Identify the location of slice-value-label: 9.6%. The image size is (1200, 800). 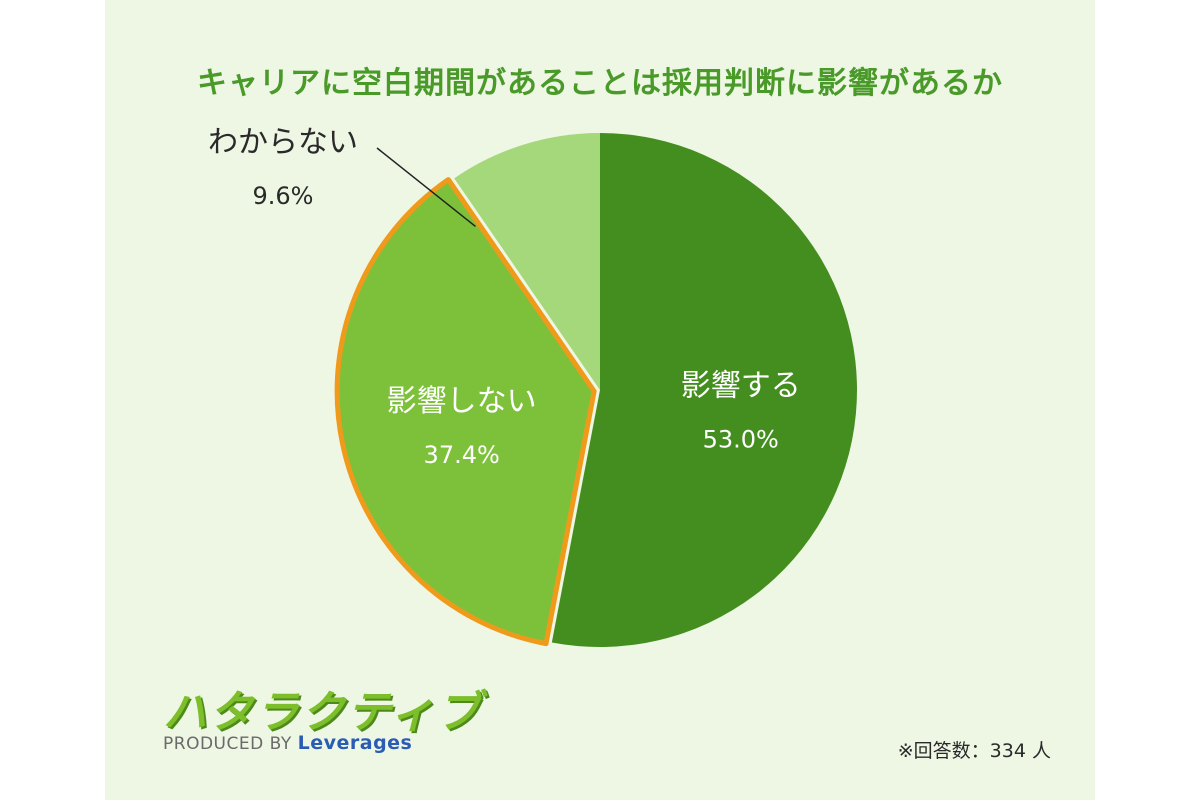
(283, 196).